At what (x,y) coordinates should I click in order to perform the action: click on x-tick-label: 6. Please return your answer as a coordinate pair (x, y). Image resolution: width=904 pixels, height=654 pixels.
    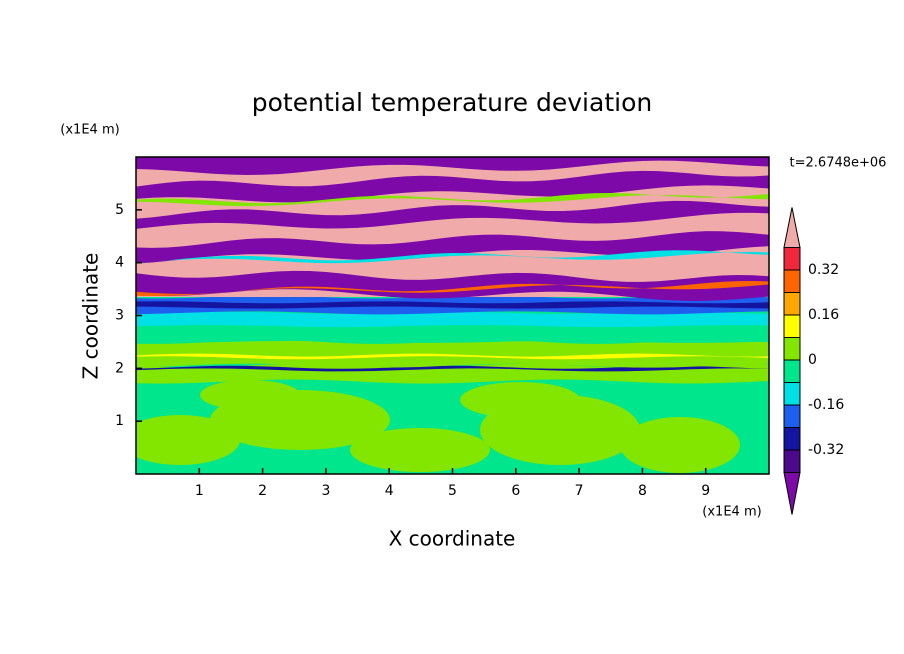
    Looking at the image, I should click on (515, 491).